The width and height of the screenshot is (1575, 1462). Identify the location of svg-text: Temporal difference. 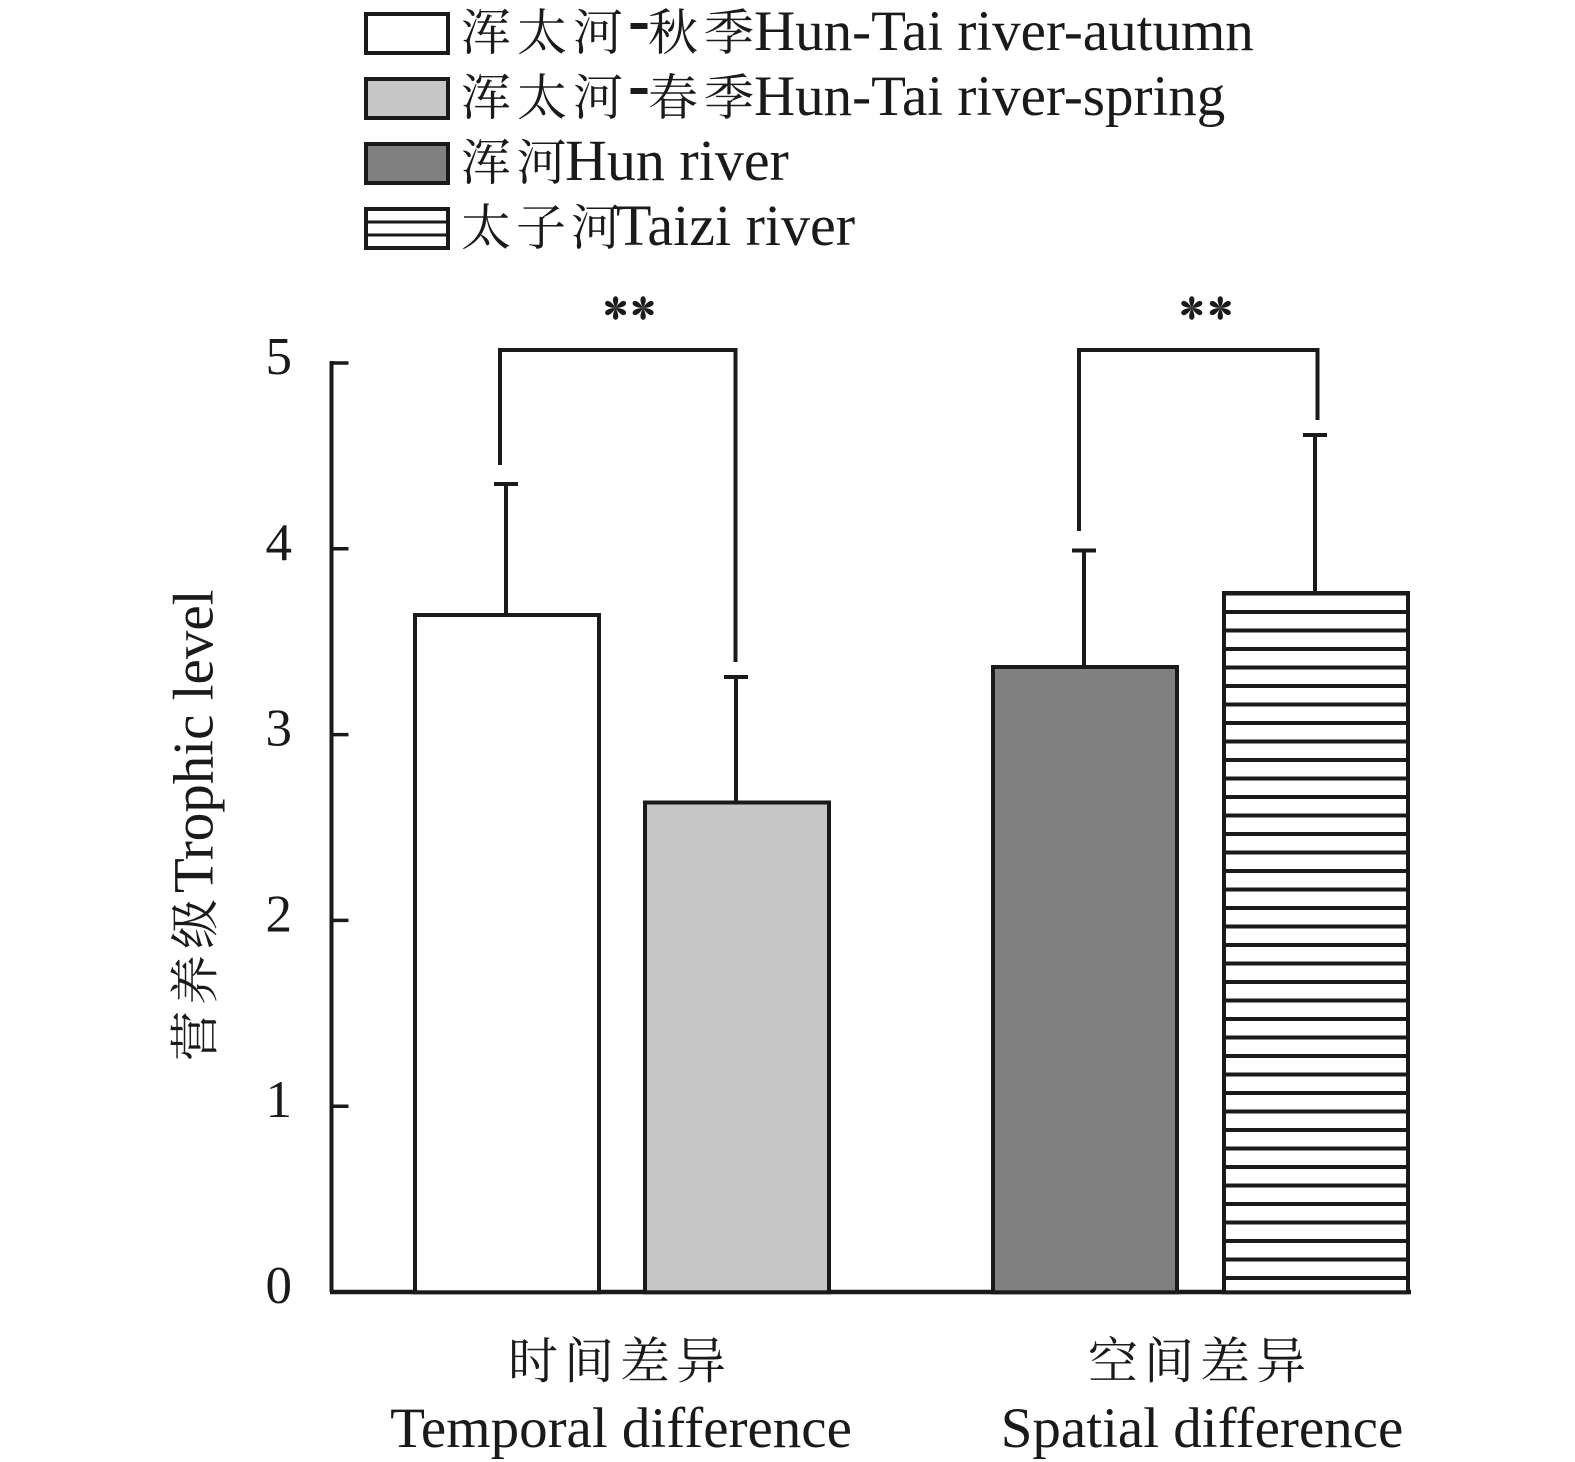
(621, 1428).